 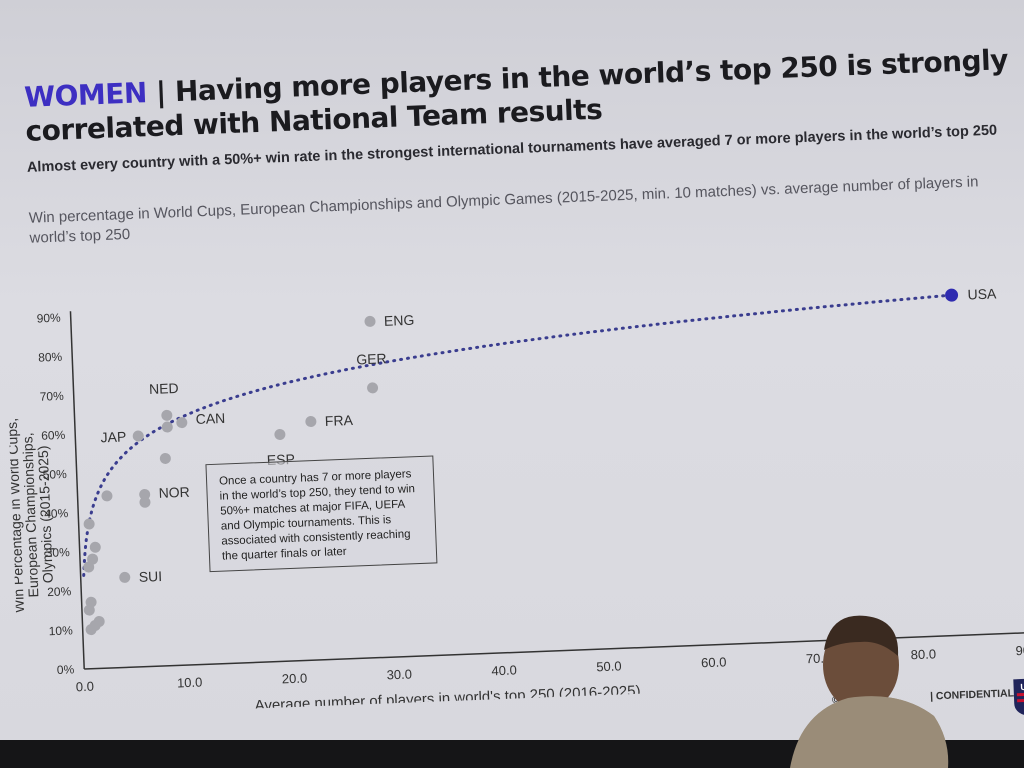 I want to click on x-tick-label: 90.0, so click(x=1019, y=650).